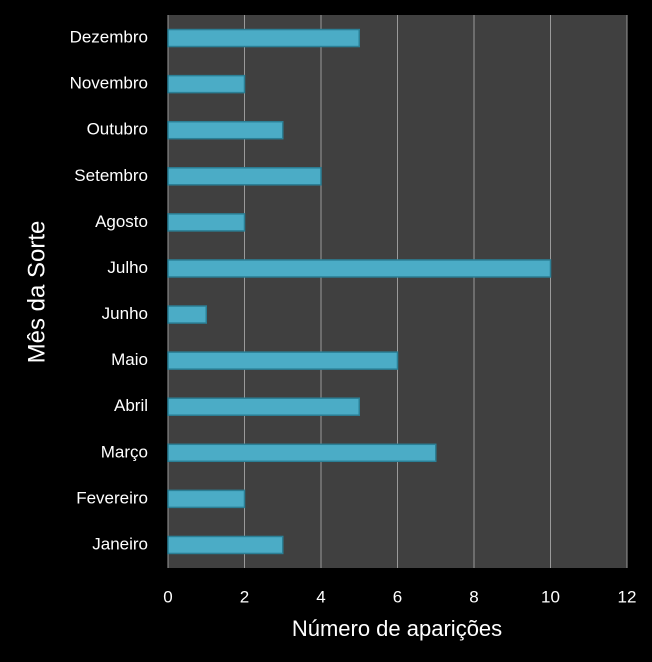 Image resolution: width=652 pixels, height=662 pixels. I want to click on y-tick-label: Outubro, so click(117, 129).